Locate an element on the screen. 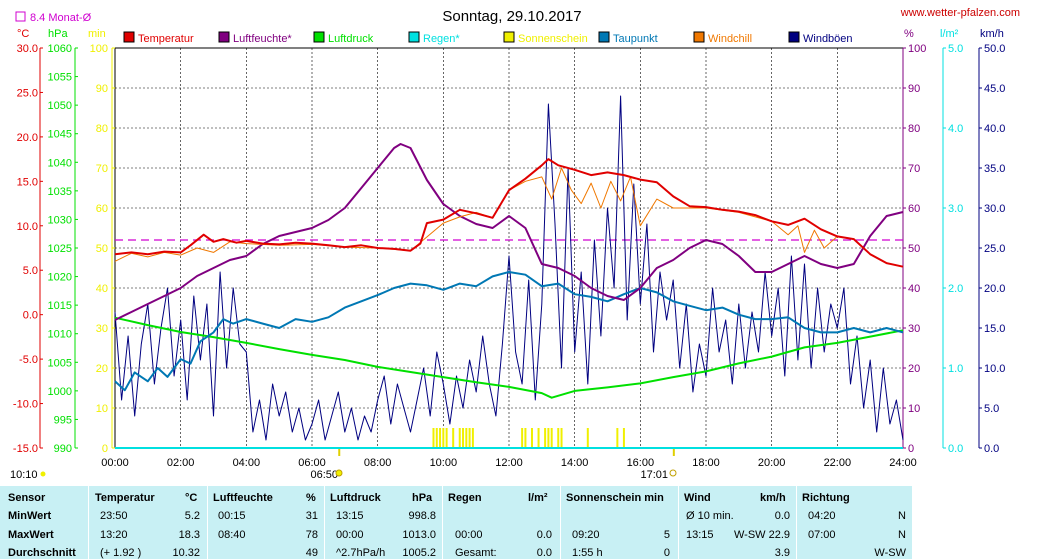 The image size is (1058, 559). x-tick-label: 22:00 is located at coordinates (838, 463).